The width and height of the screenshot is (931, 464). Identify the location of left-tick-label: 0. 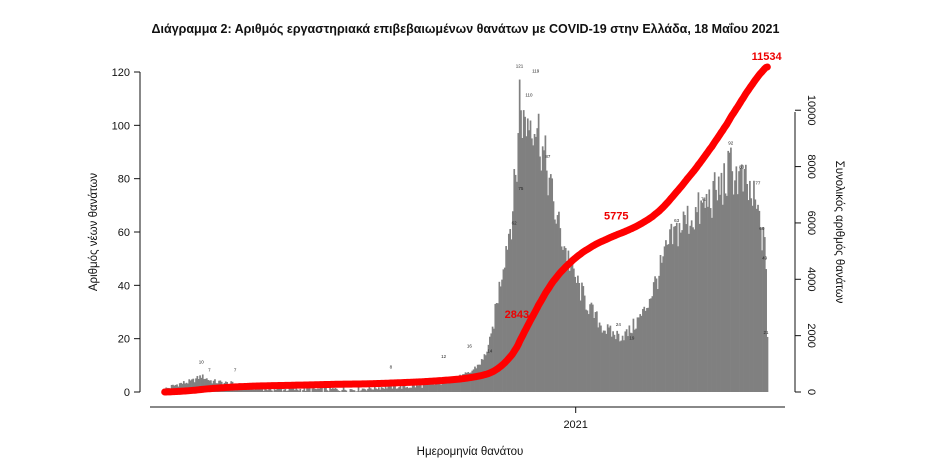
(127, 393).